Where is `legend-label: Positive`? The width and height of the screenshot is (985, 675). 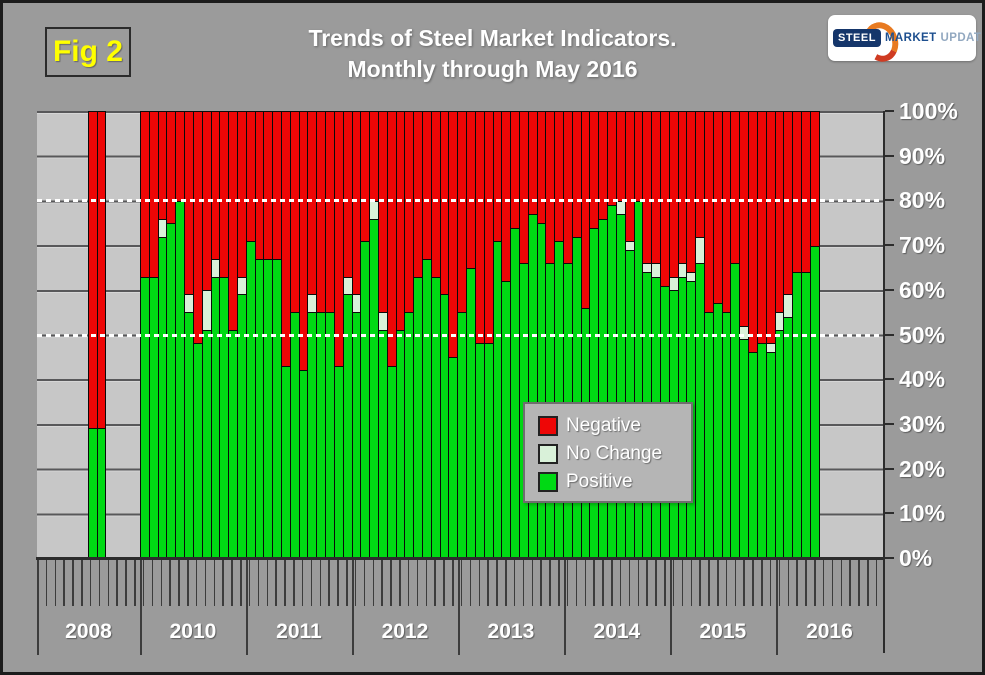
legend-label: Positive is located at coordinates (599, 481).